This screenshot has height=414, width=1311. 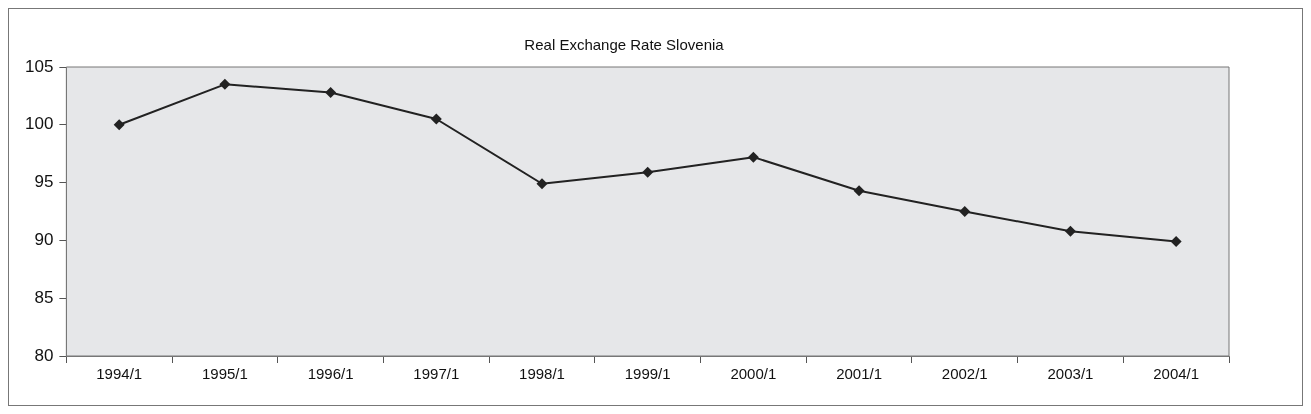 I want to click on x-tick-label: 1997/1, so click(x=436, y=374).